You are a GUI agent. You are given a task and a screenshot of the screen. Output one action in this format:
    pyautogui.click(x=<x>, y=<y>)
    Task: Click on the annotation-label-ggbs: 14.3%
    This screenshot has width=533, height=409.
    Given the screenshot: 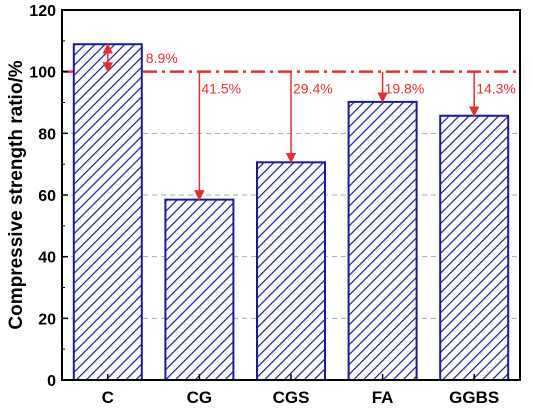 What is the action you would take?
    pyautogui.click(x=496, y=89)
    